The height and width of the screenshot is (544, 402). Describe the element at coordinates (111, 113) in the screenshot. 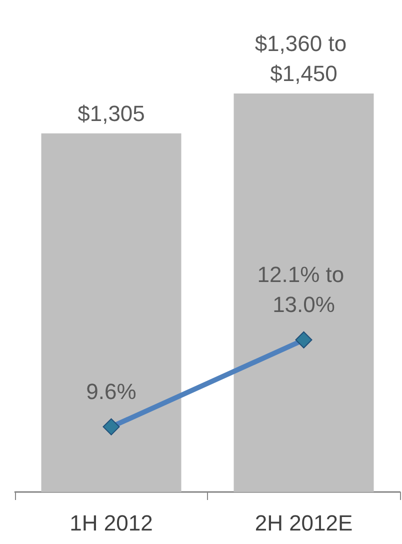

I see `data-label: $1,305` at that location.